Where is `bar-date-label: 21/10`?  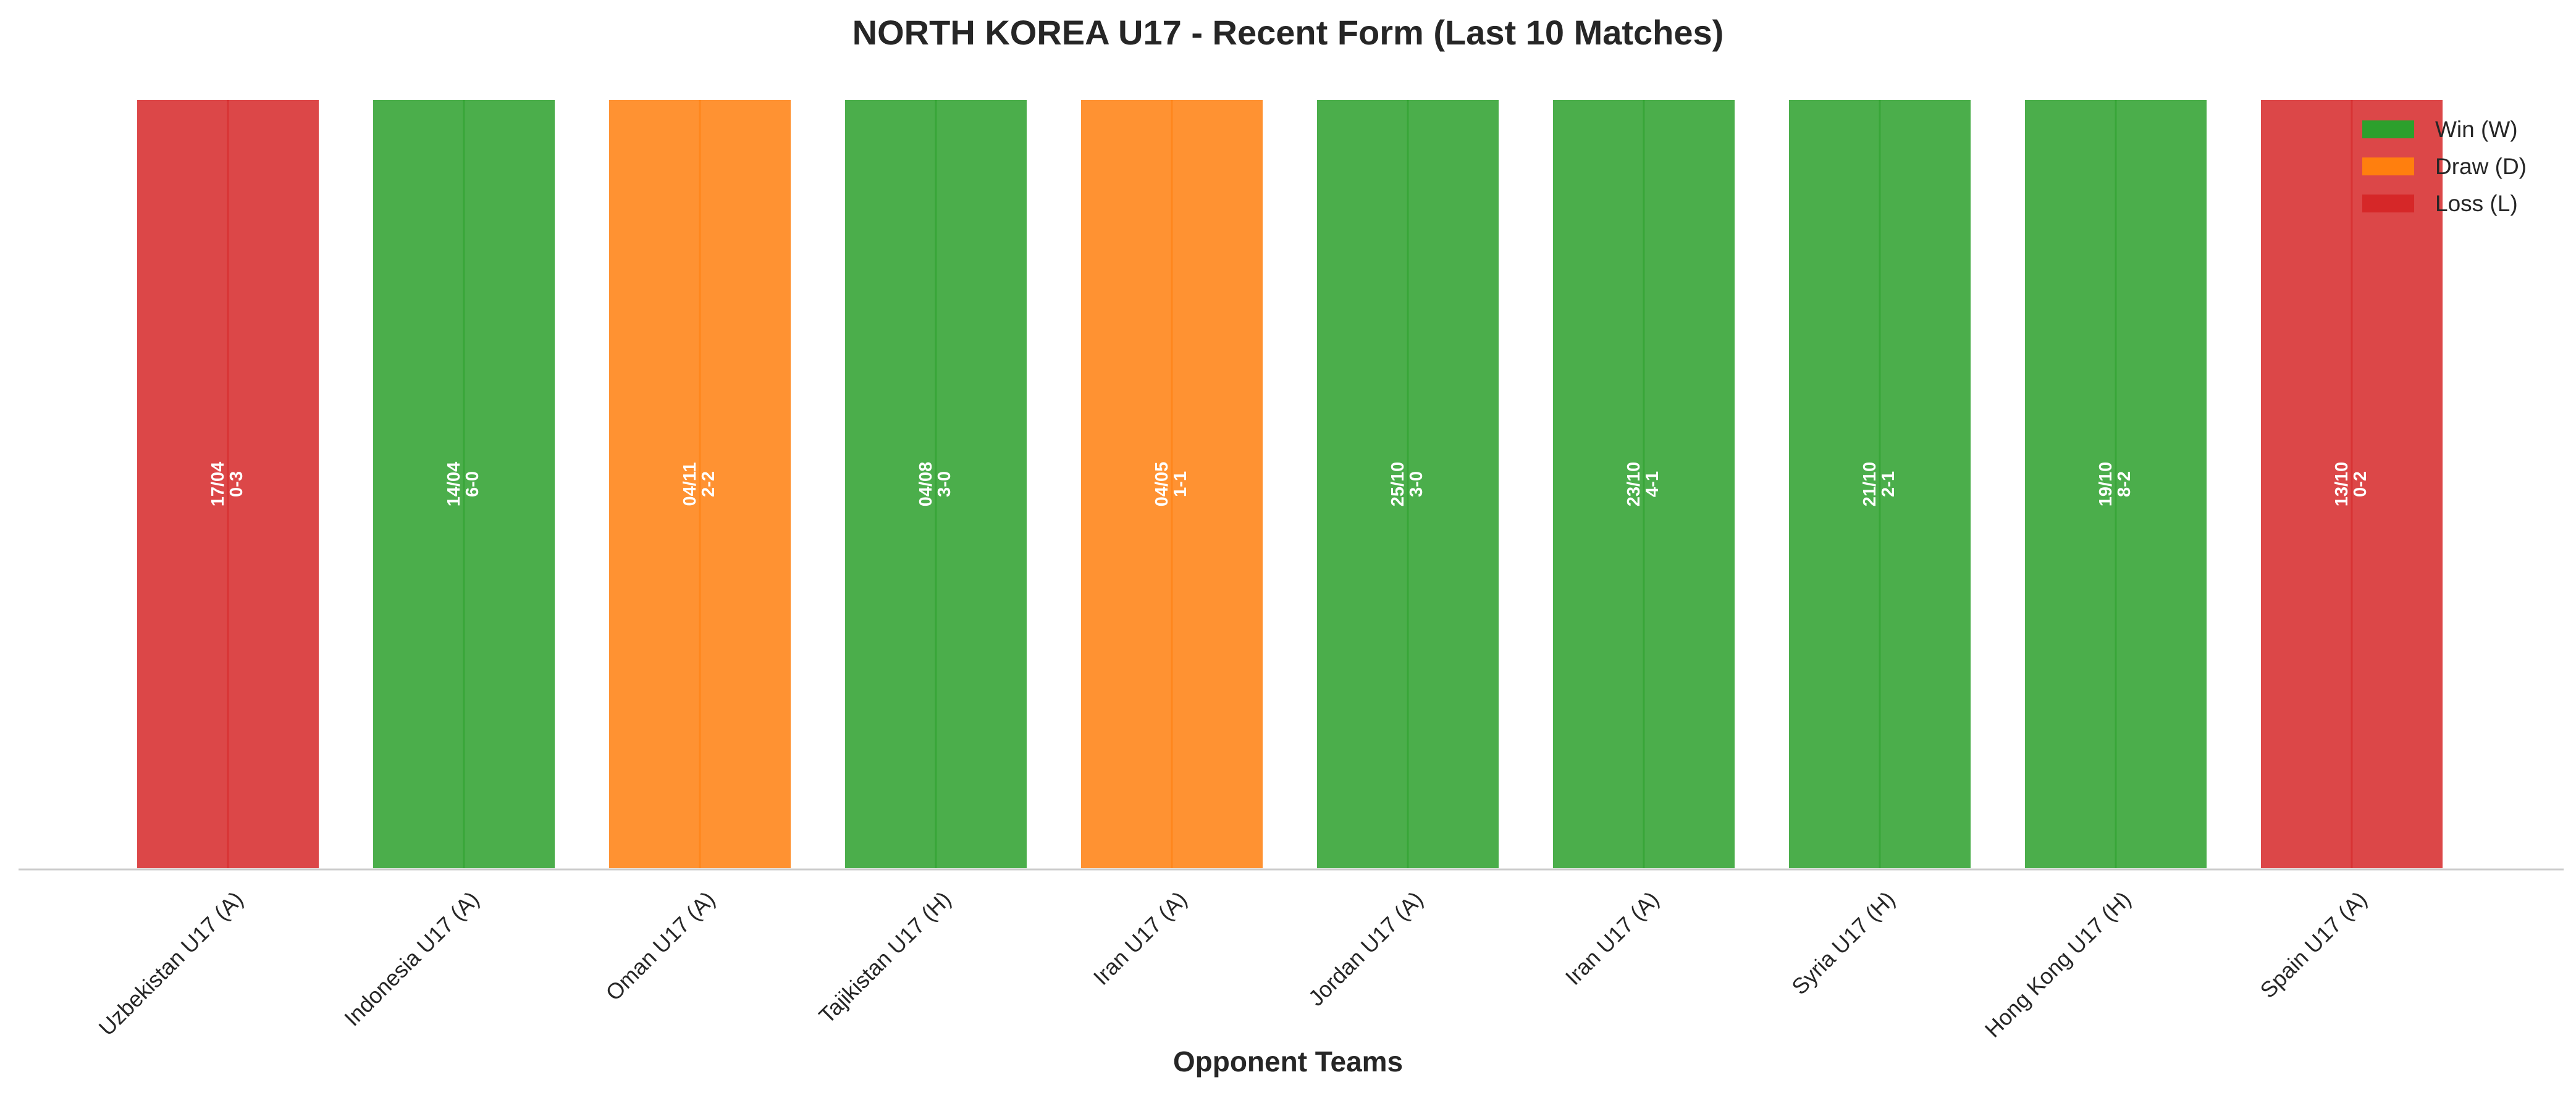 bar-date-label: 21/10 is located at coordinates (1870, 484).